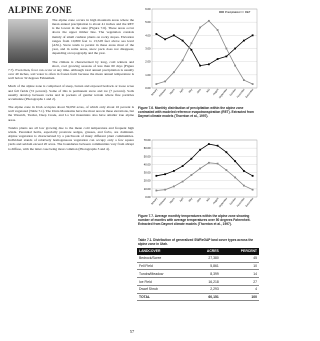  What do you see at coordinates (40, 10) in the screenshot?
I see `title: ALPINE ZONE` at bounding box center [40, 10].